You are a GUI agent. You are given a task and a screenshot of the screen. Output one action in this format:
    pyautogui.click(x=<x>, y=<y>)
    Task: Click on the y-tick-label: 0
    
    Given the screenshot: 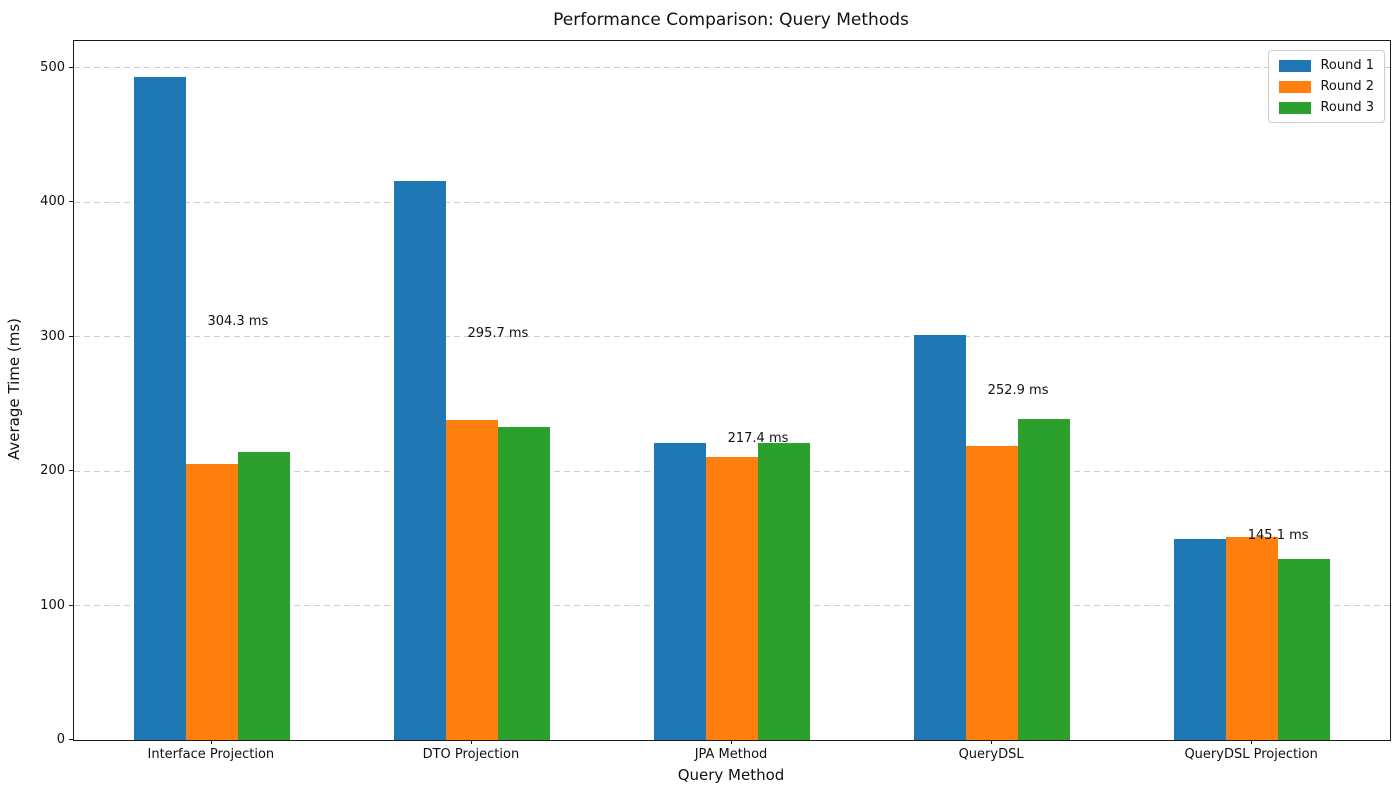 What is the action you would take?
    pyautogui.click(x=60, y=739)
    